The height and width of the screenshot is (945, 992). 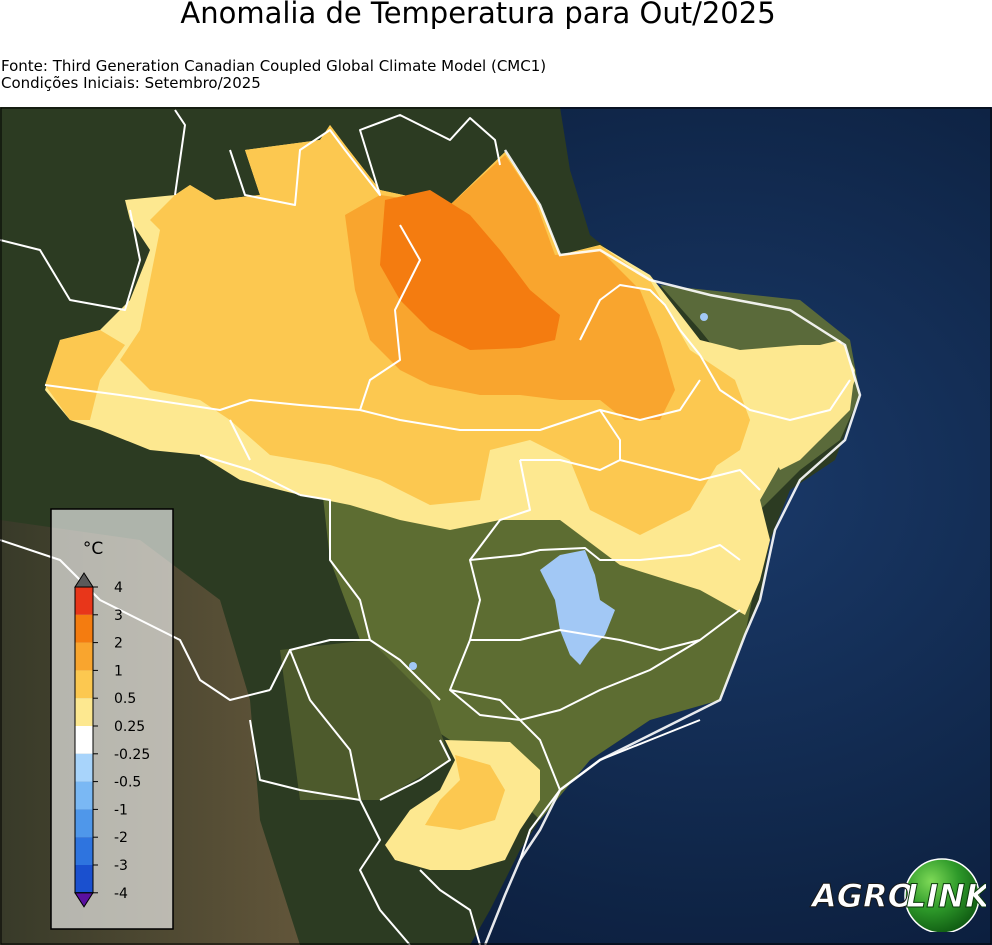 What do you see at coordinates (777, 405) in the screenshot?
I see `anomaly-0p5-ceara` at bounding box center [777, 405].